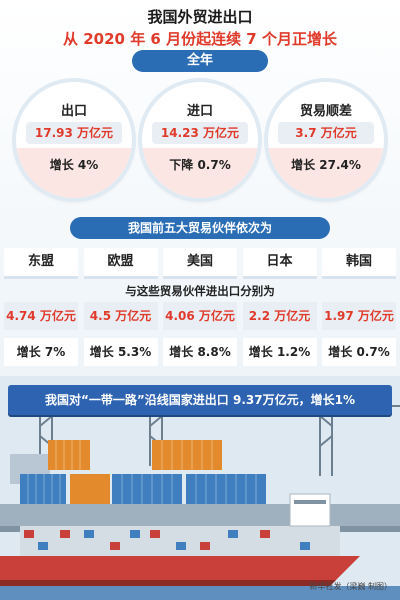 This screenshot has width=400, height=600. What do you see at coordinates (350, 586) in the screenshot?
I see `image-credit: 新华社发（梁巍 制图）` at bounding box center [350, 586].